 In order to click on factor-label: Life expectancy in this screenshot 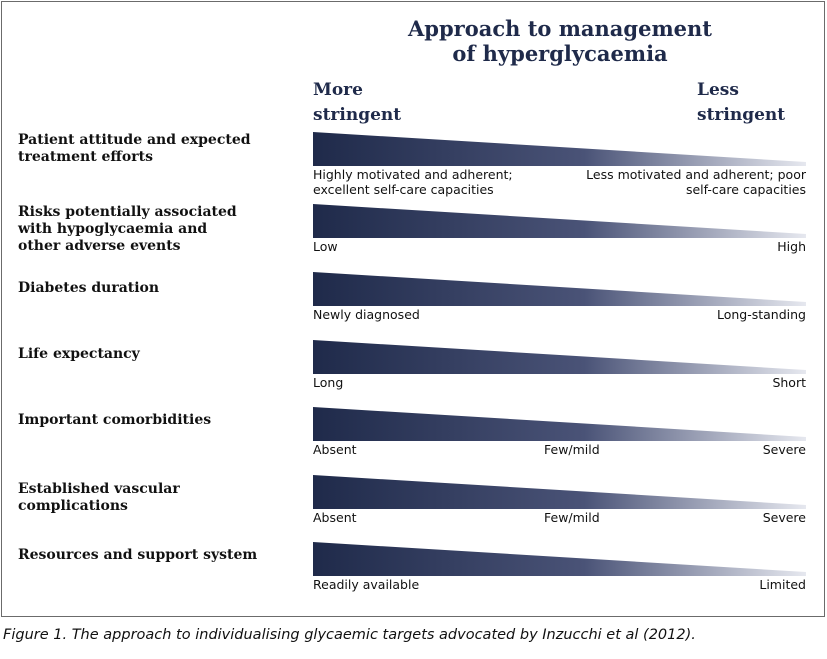, I will do `click(148, 354)`.